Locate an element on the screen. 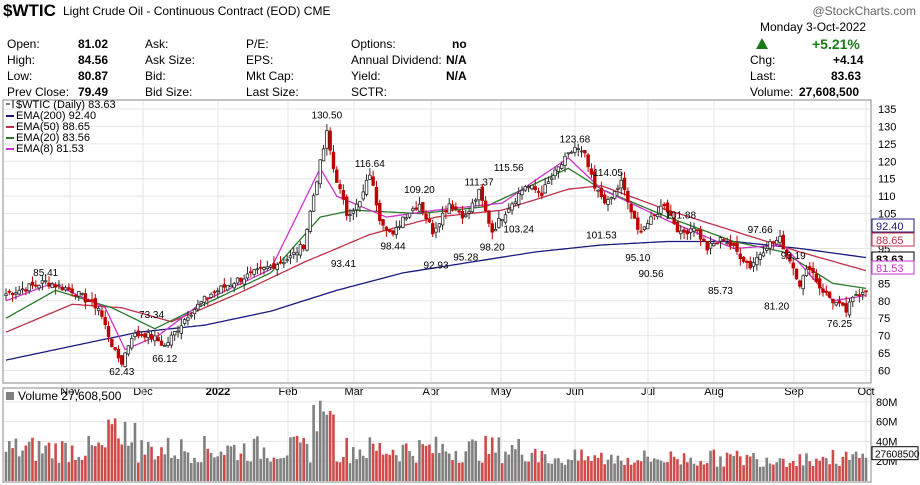  price-annotation: 85.41 is located at coordinates (45, 273).